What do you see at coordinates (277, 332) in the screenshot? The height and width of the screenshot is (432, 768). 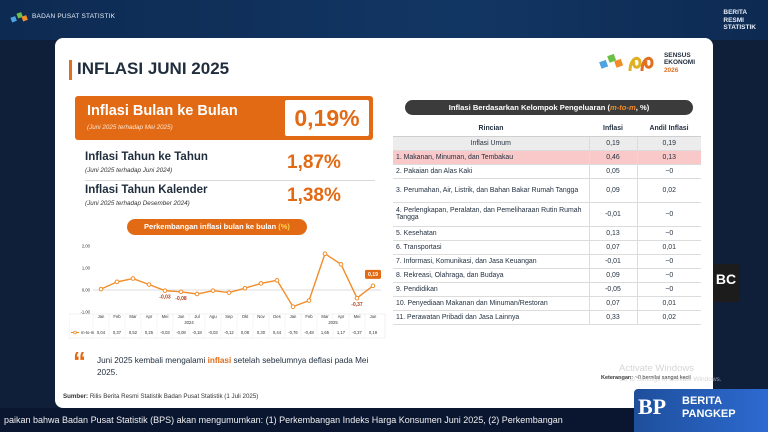 I see `value-label: 0,44` at bounding box center [277, 332].